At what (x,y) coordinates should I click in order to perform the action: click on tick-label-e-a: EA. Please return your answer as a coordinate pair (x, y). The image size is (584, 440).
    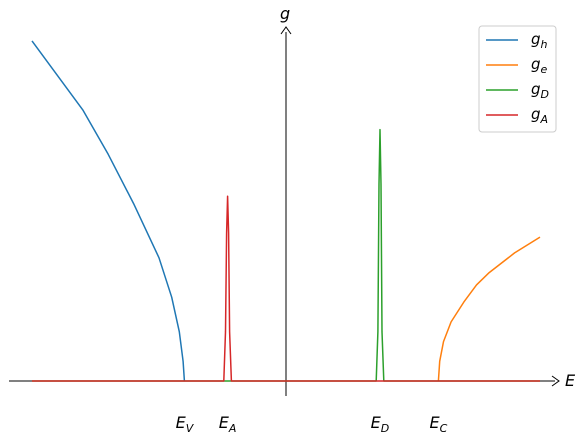
    Looking at the image, I should click on (228, 424).